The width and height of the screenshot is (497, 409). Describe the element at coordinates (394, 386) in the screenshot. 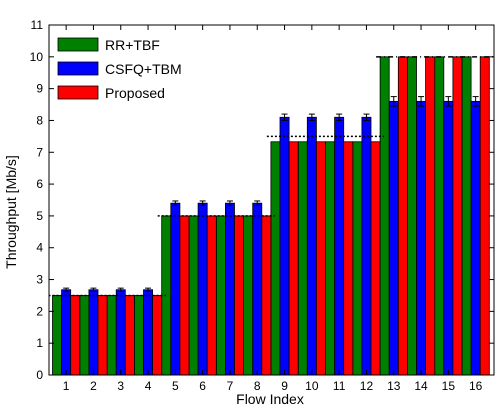

I see `x-tick-label-13: 13` at that location.